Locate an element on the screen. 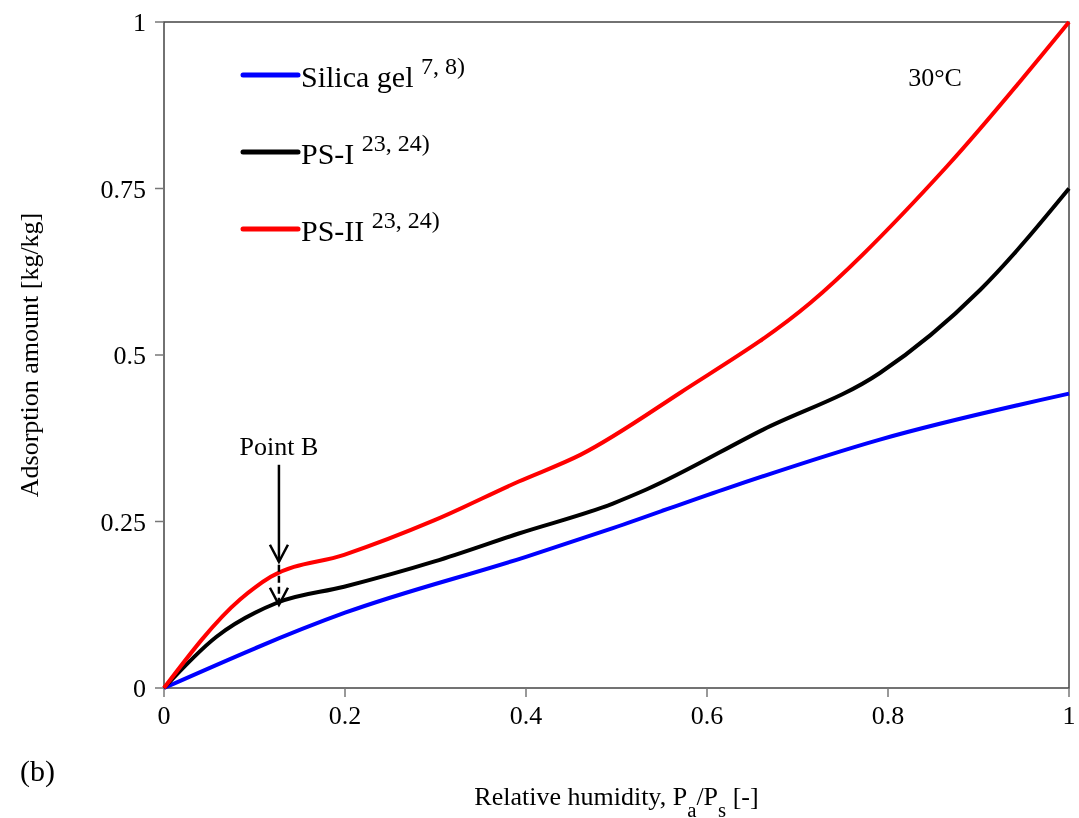 Image resolution: width=1079 pixels, height=818 pixels. text: (b) is located at coordinates (37, 771).